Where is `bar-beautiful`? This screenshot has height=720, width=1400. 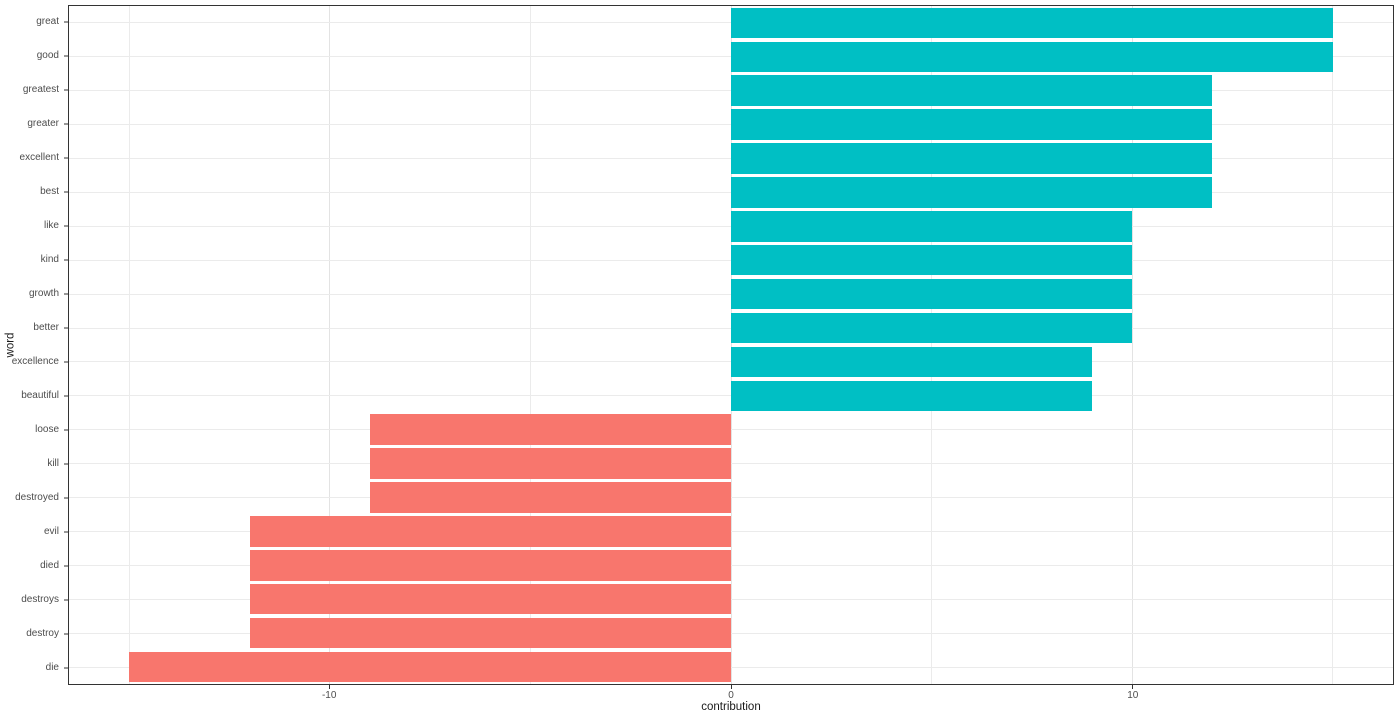
bar-beautiful is located at coordinates (912, 396).